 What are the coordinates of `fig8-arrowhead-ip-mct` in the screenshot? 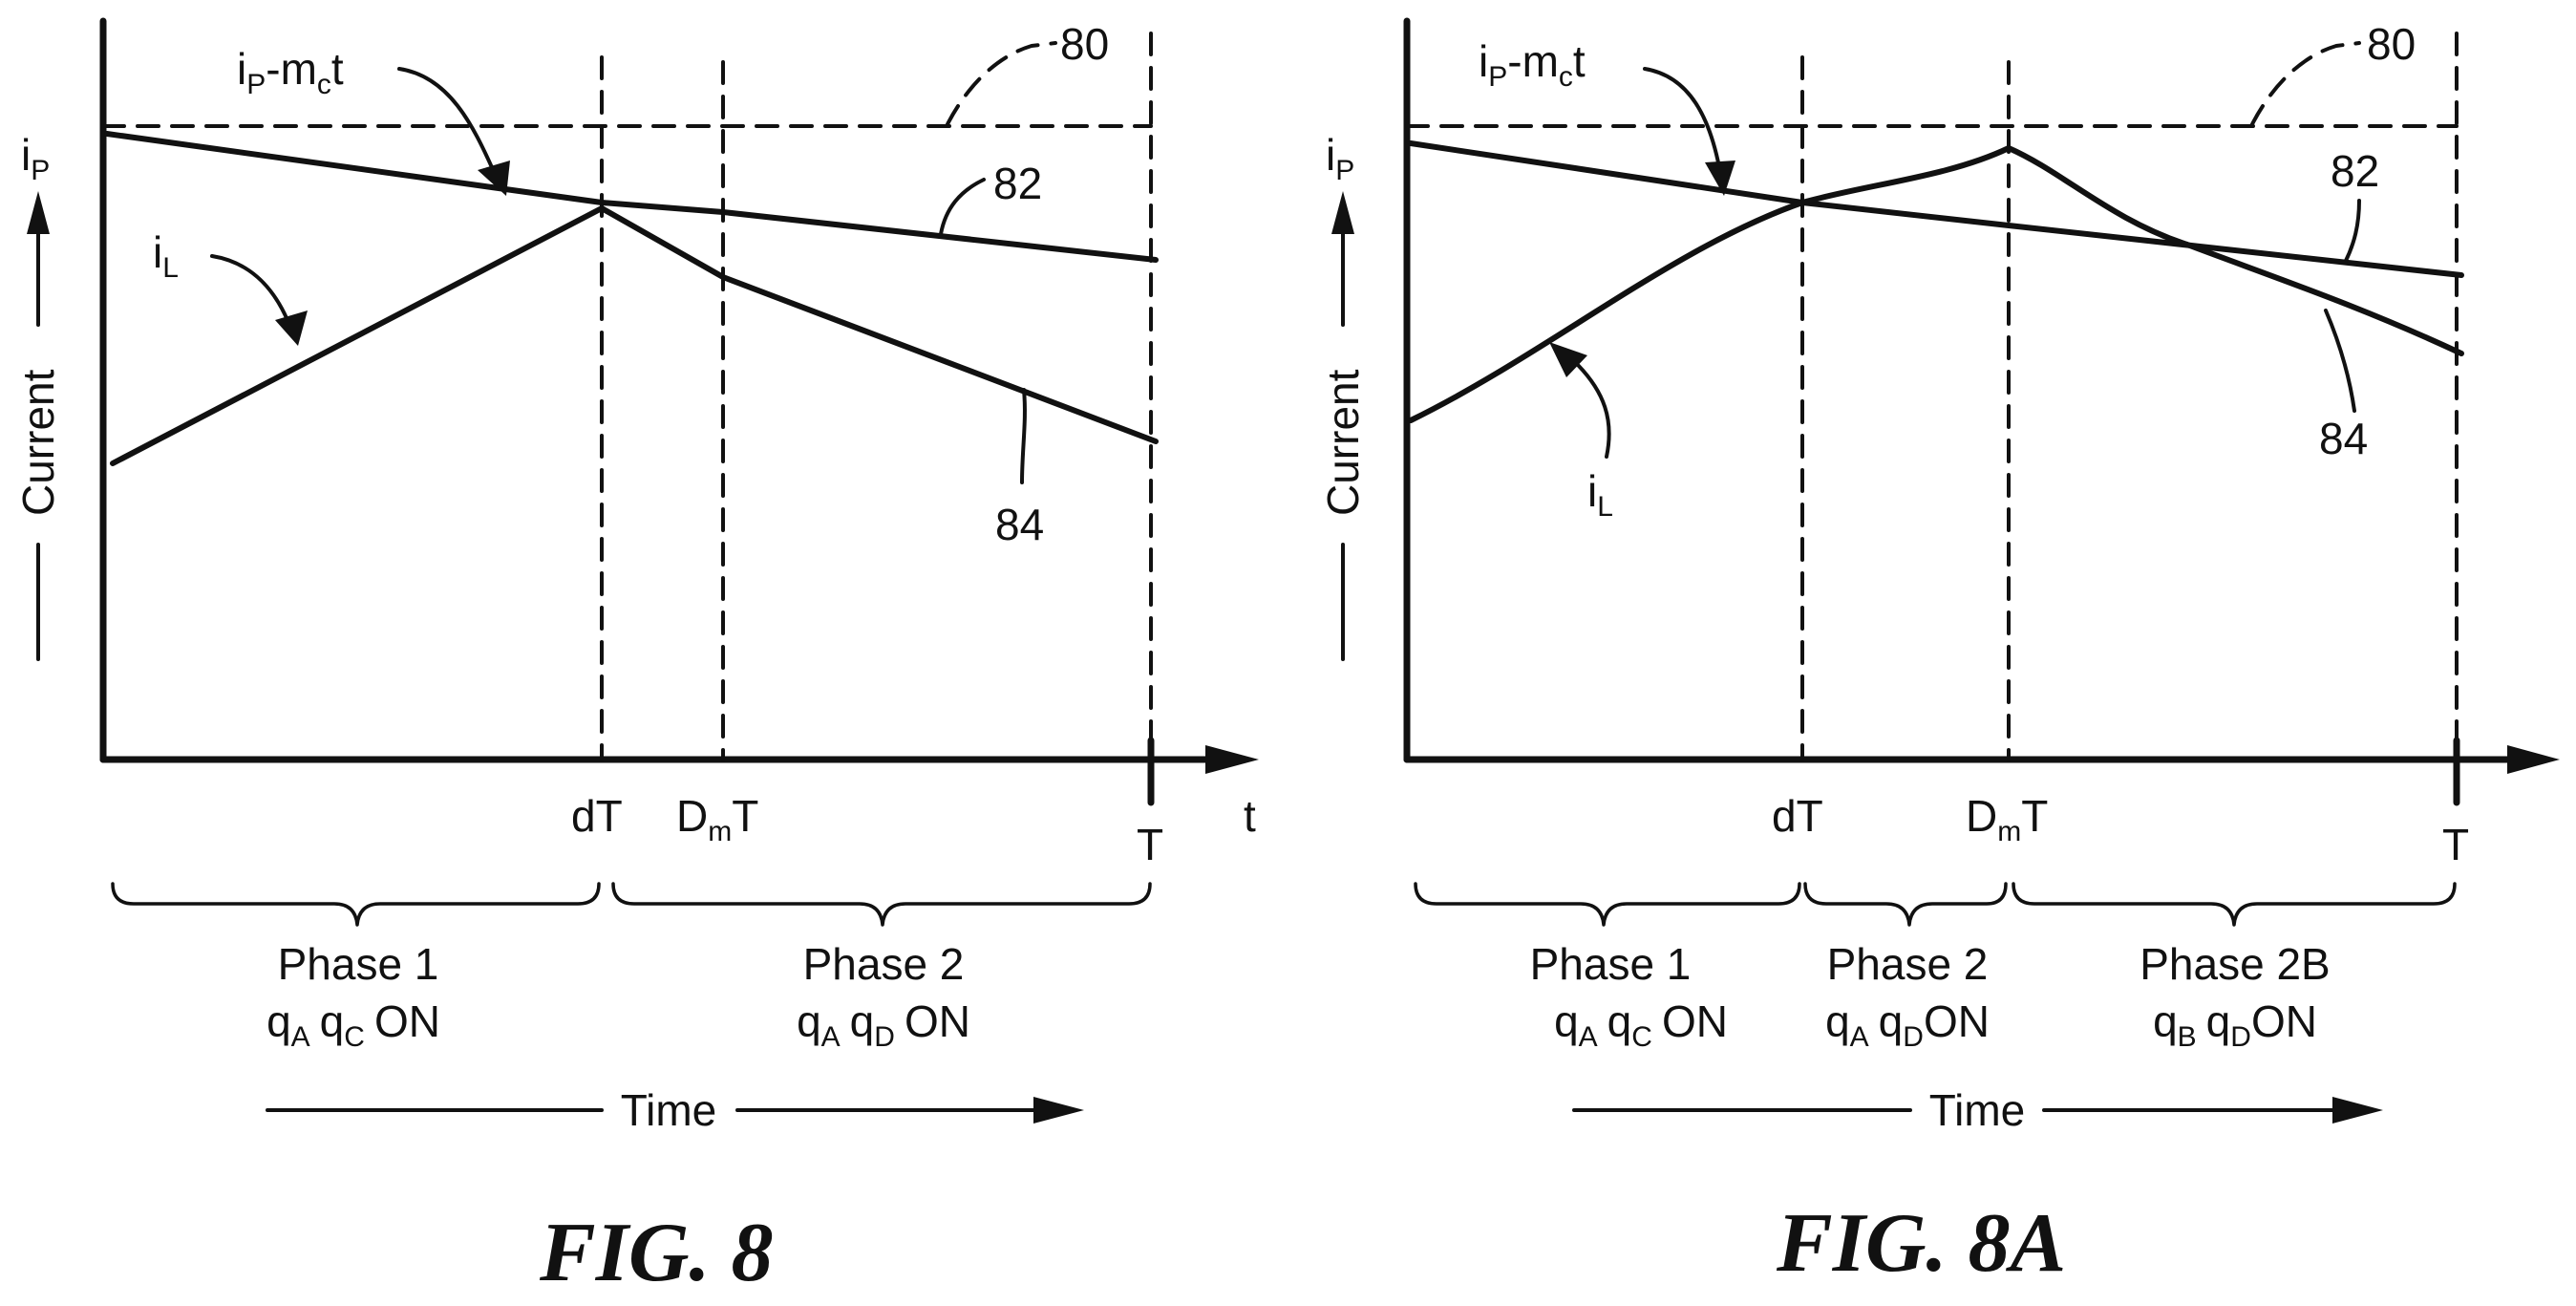 It's located at (494, 178).